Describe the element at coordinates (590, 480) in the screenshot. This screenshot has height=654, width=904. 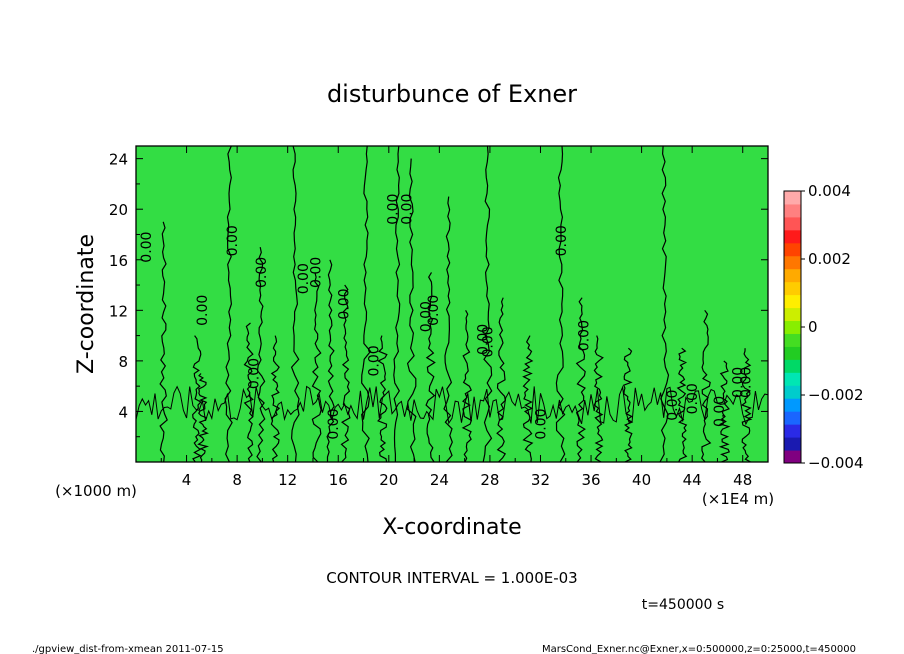
I see `x-tick-label: 36` at that location.